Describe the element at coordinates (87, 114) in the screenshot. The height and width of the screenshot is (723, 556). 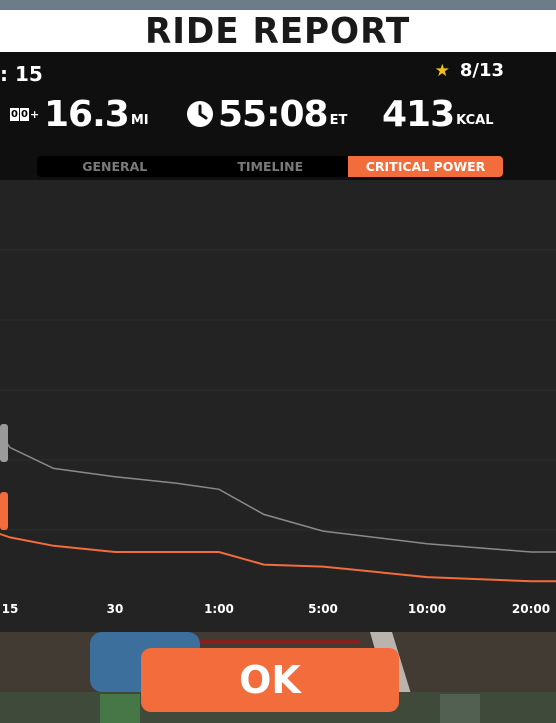
I see `distance-value: 16.3` at that location.